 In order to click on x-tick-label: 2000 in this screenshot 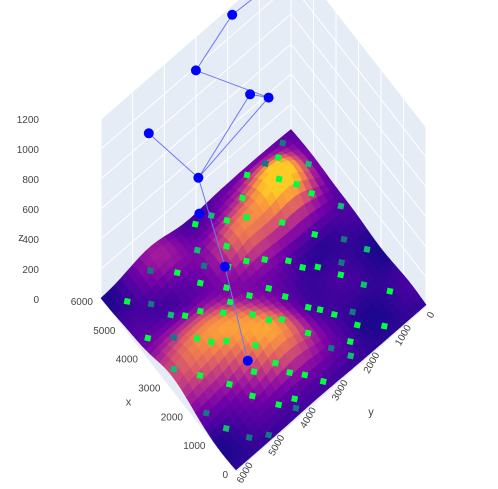, I will do `click(172, 417)`.